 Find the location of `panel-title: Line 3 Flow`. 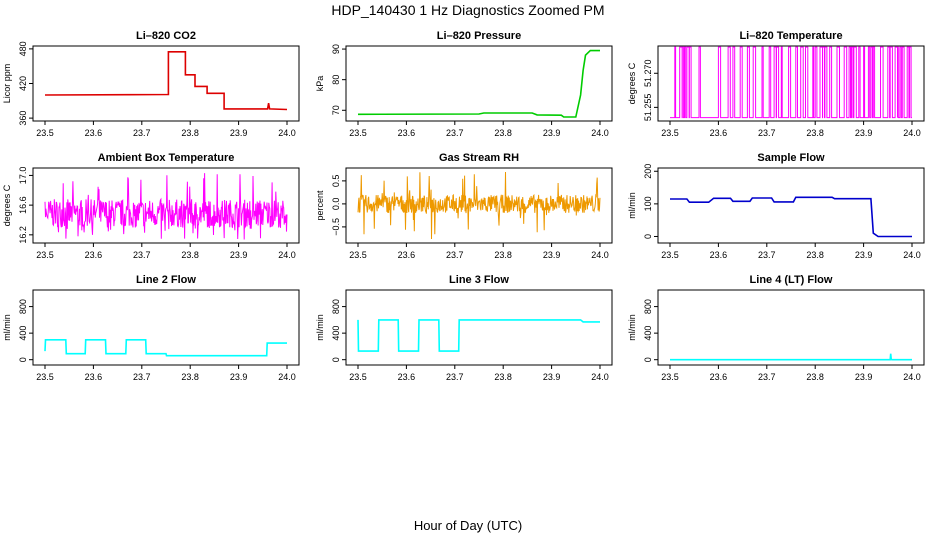

panel-title: Line 3 Flow is located at coordinates (479, 280).